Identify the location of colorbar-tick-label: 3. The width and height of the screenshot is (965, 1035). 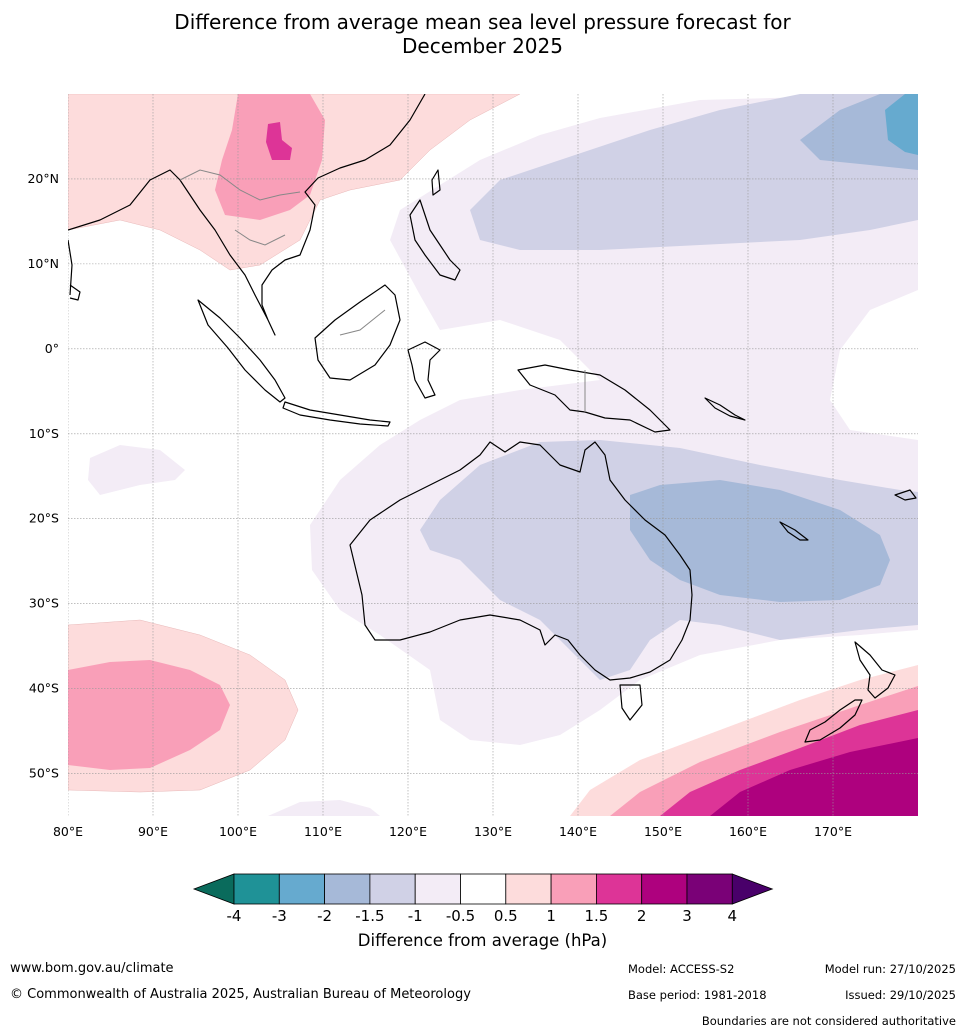
(687, 916).